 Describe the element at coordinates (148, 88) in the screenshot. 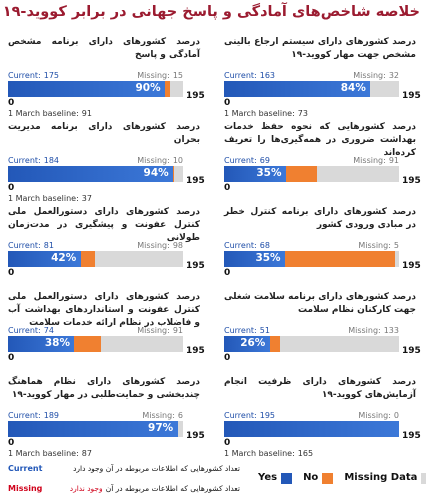

I see `percent-label: 90%` at that location.